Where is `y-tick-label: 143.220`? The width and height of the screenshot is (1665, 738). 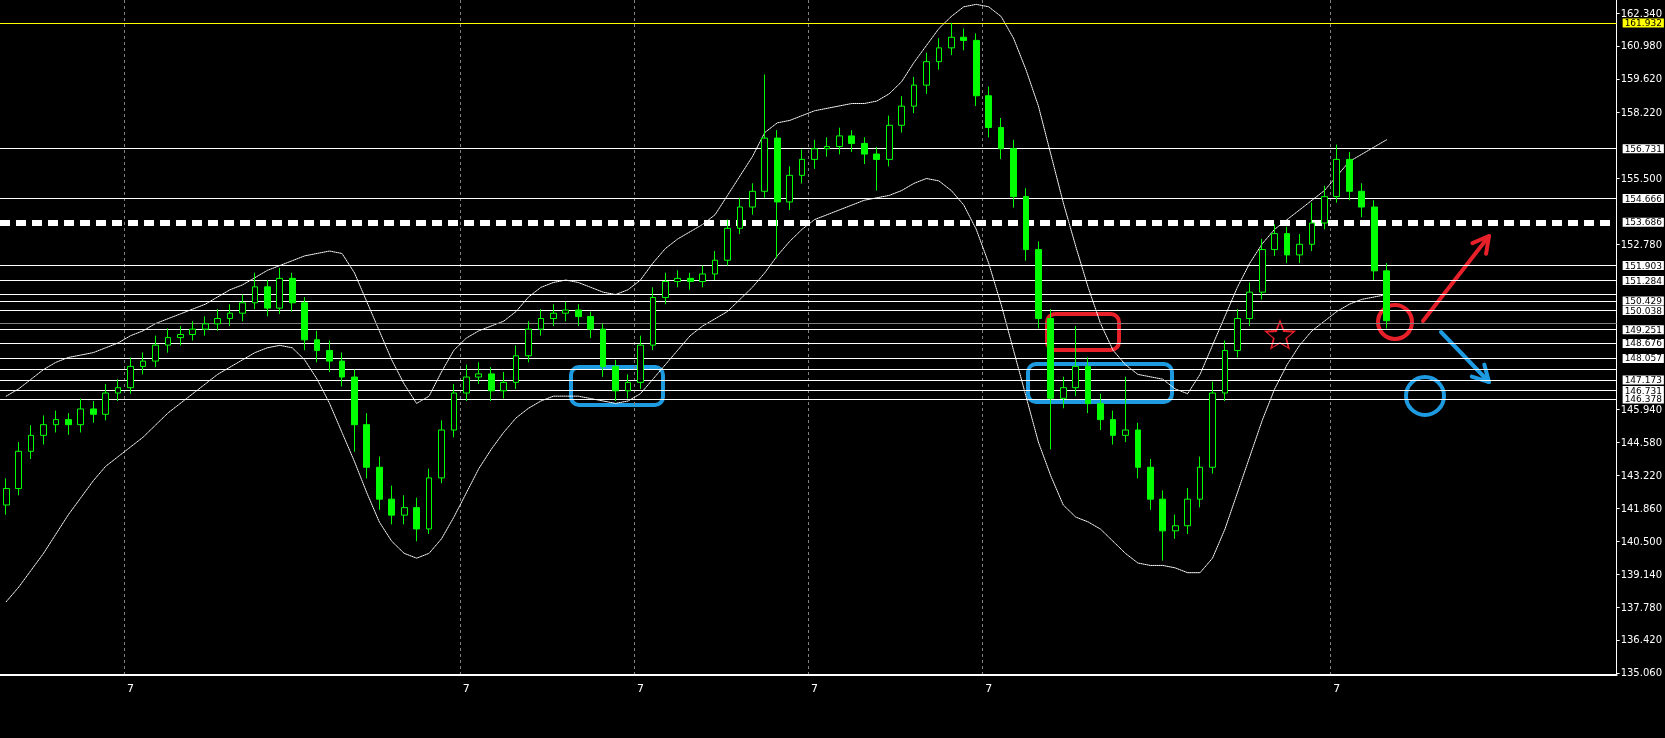
y-tick-label: 143.220 is located at coordinates (1641, 475).